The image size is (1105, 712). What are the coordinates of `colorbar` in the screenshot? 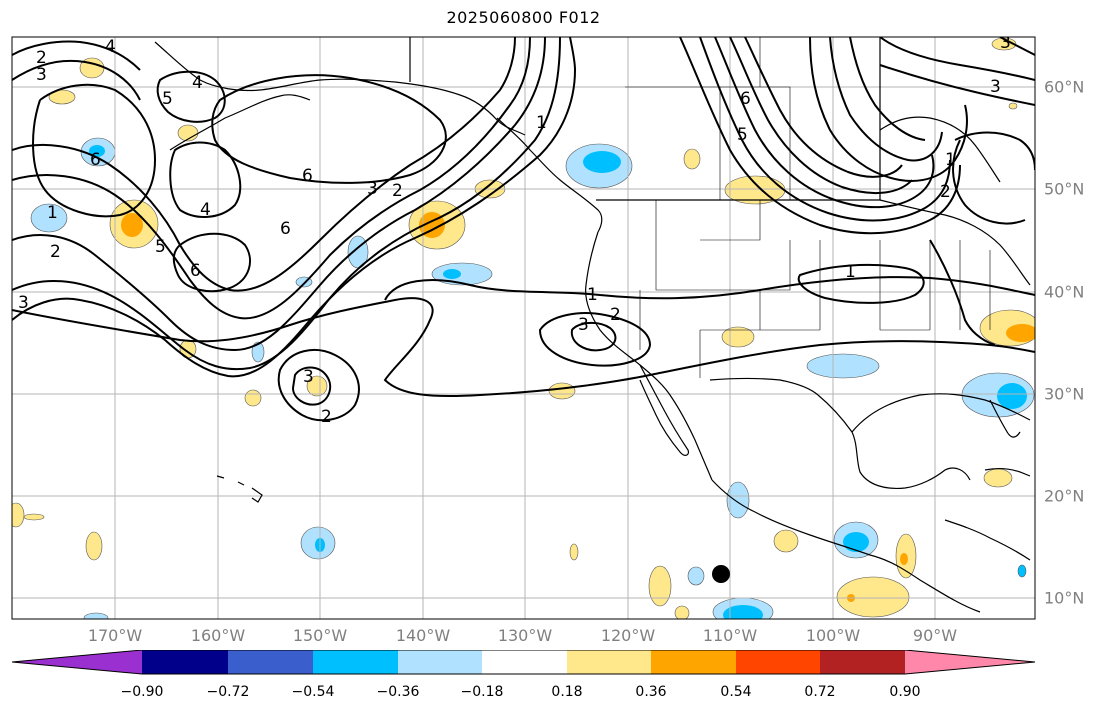 It's located at (524, 662).